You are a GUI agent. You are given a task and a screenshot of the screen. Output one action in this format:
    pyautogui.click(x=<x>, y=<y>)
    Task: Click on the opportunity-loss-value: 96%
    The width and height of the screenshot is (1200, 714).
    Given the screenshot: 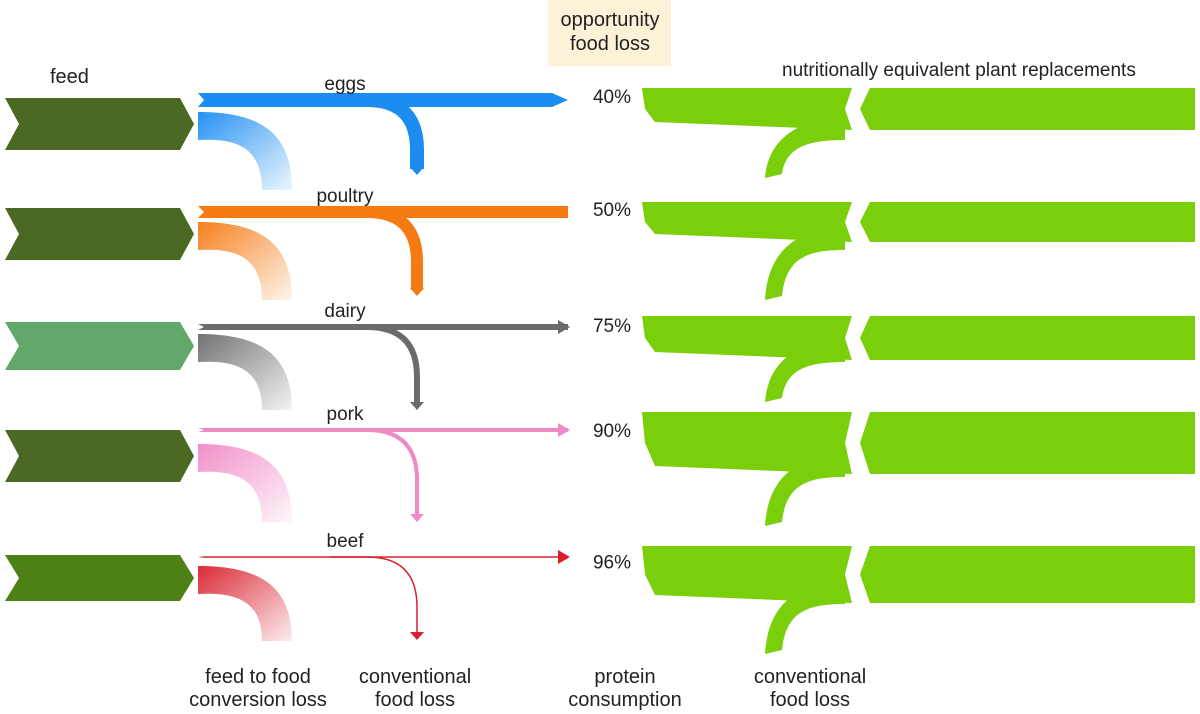 What is the action you would take?
    pyautogui.click(x=612, y=563)
    